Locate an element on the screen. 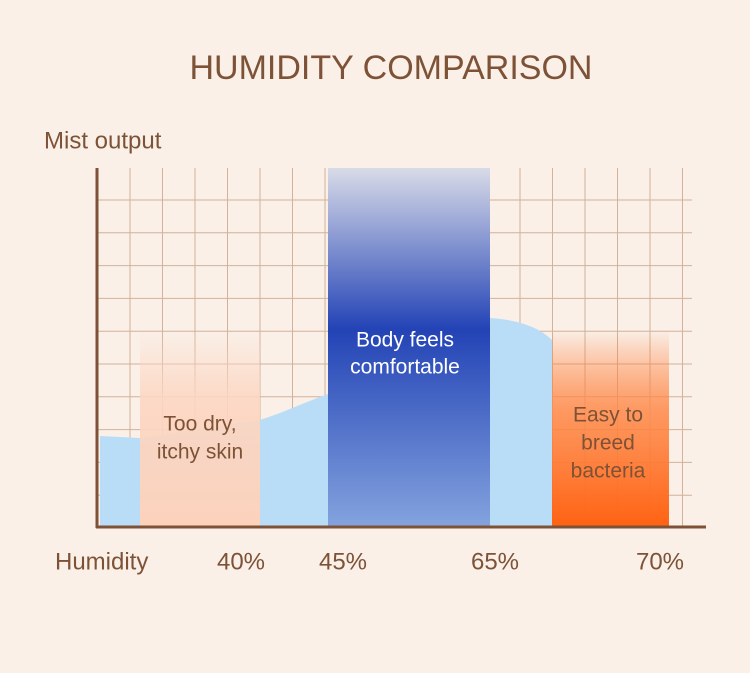 This screenshot has width=750, height=673. zone-label: Body feels is located at coordinates (405, 340).